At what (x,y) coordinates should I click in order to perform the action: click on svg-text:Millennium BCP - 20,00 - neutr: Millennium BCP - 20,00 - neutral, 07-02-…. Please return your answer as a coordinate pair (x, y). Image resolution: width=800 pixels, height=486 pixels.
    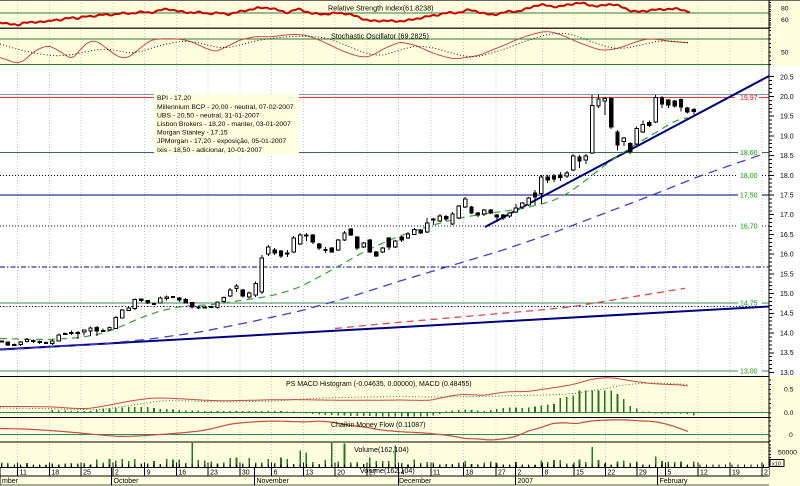
    Looking at the image, I should click on (225, 107).